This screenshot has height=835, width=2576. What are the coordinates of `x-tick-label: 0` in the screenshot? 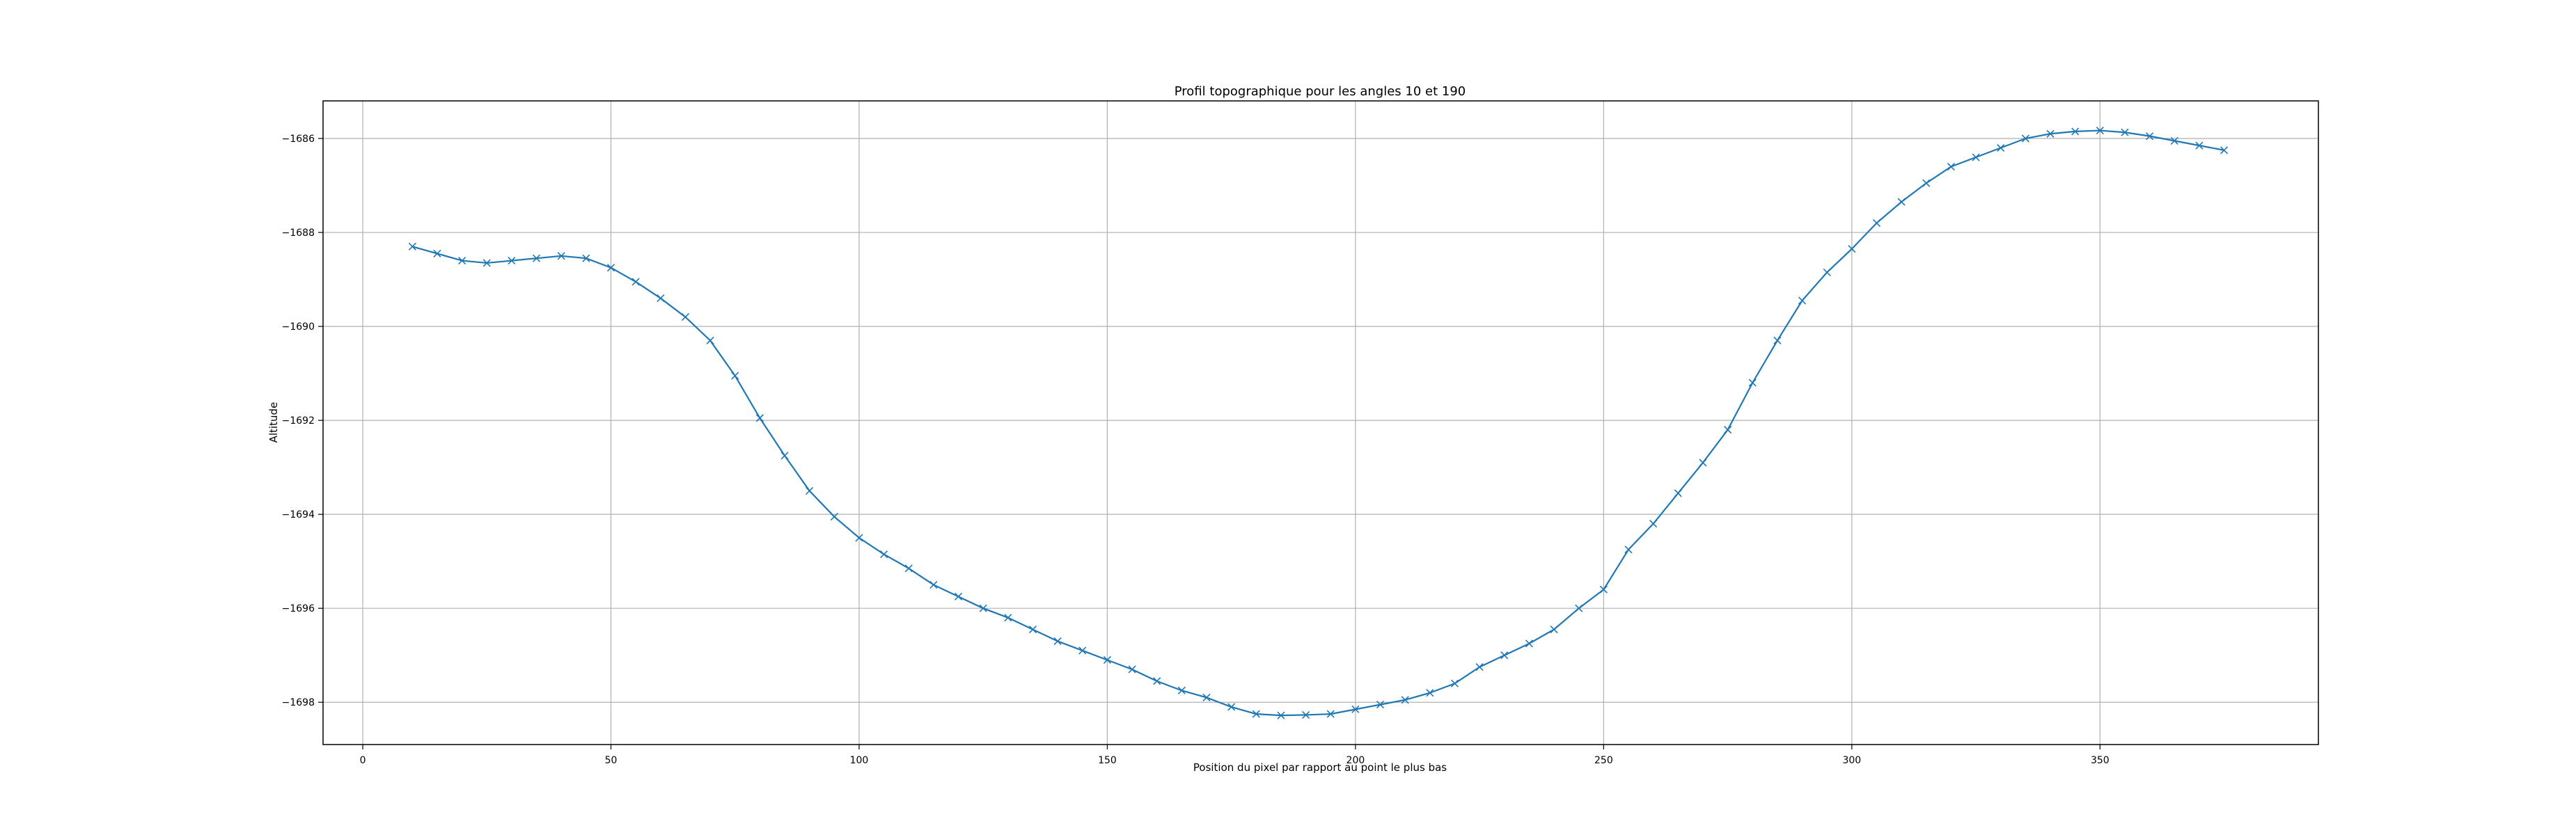 It's located at (363, 760).